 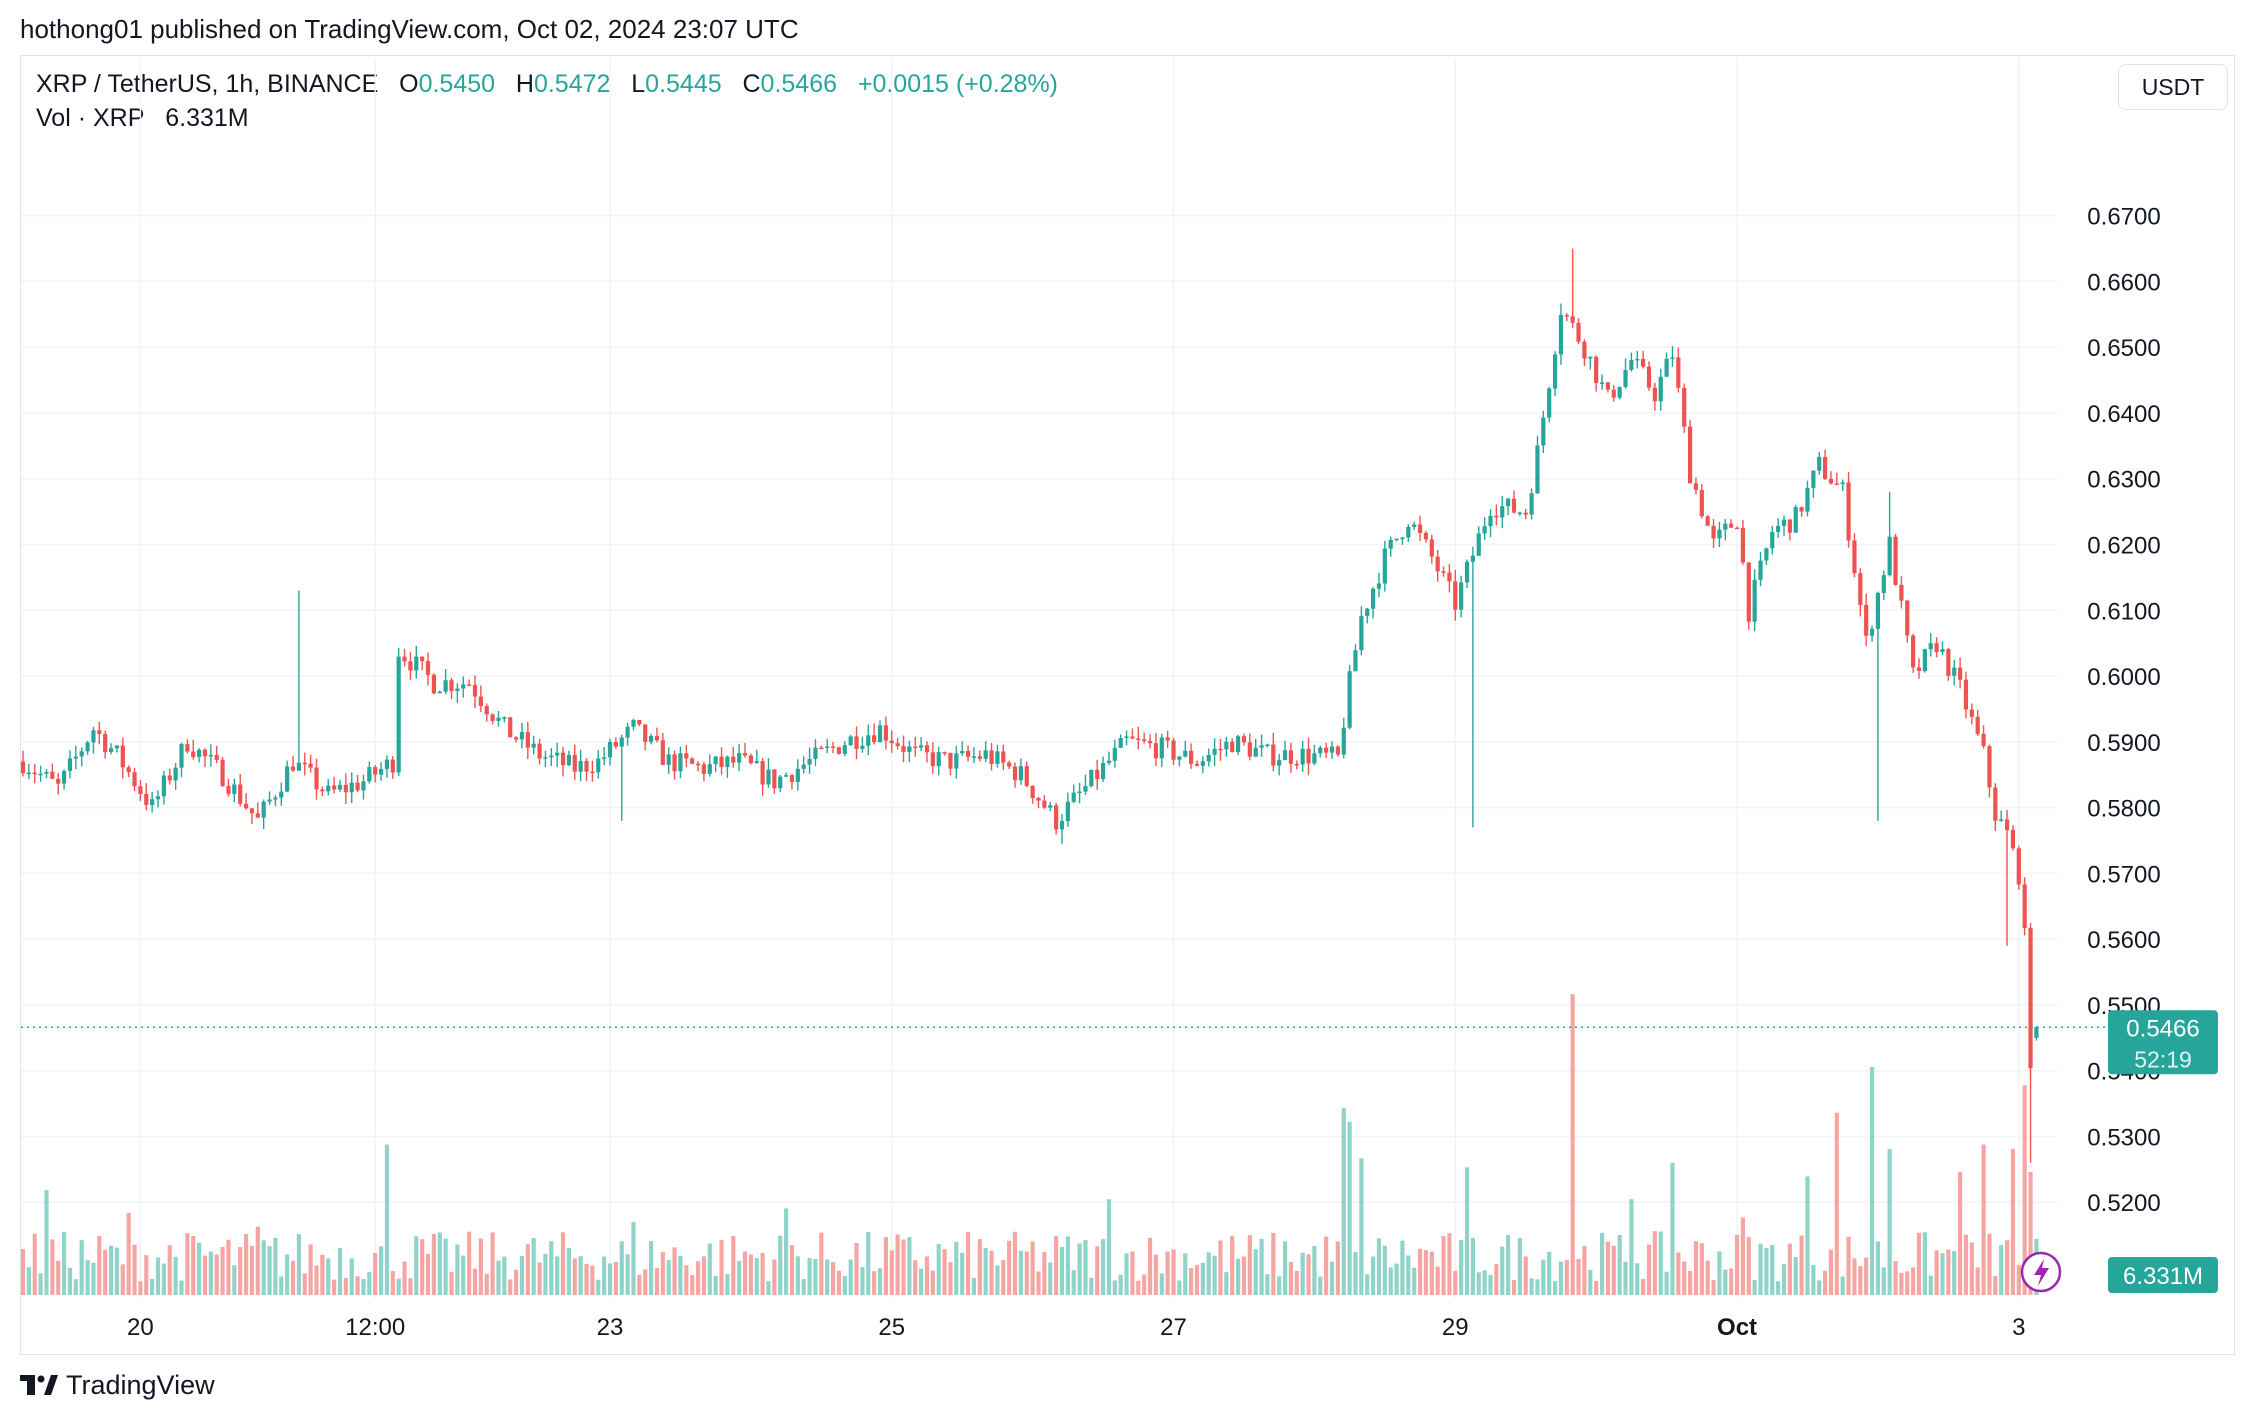 What do you see at coordinates (90, 118) in the screenshot?
I see `volume-label: Vol · XRP` at bounding box center [90, 118].